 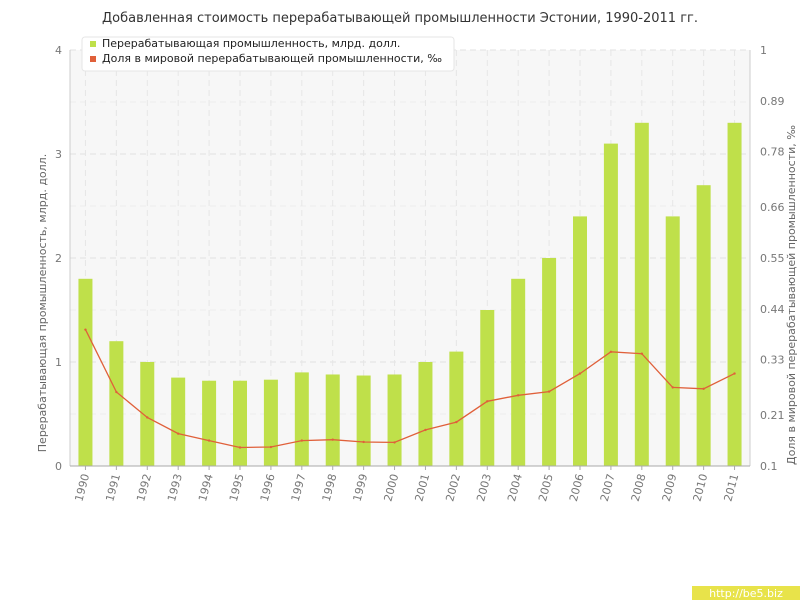 I want to click on y-axis-ticks: 0 1 2 3 4, so click(x=58, y=258).